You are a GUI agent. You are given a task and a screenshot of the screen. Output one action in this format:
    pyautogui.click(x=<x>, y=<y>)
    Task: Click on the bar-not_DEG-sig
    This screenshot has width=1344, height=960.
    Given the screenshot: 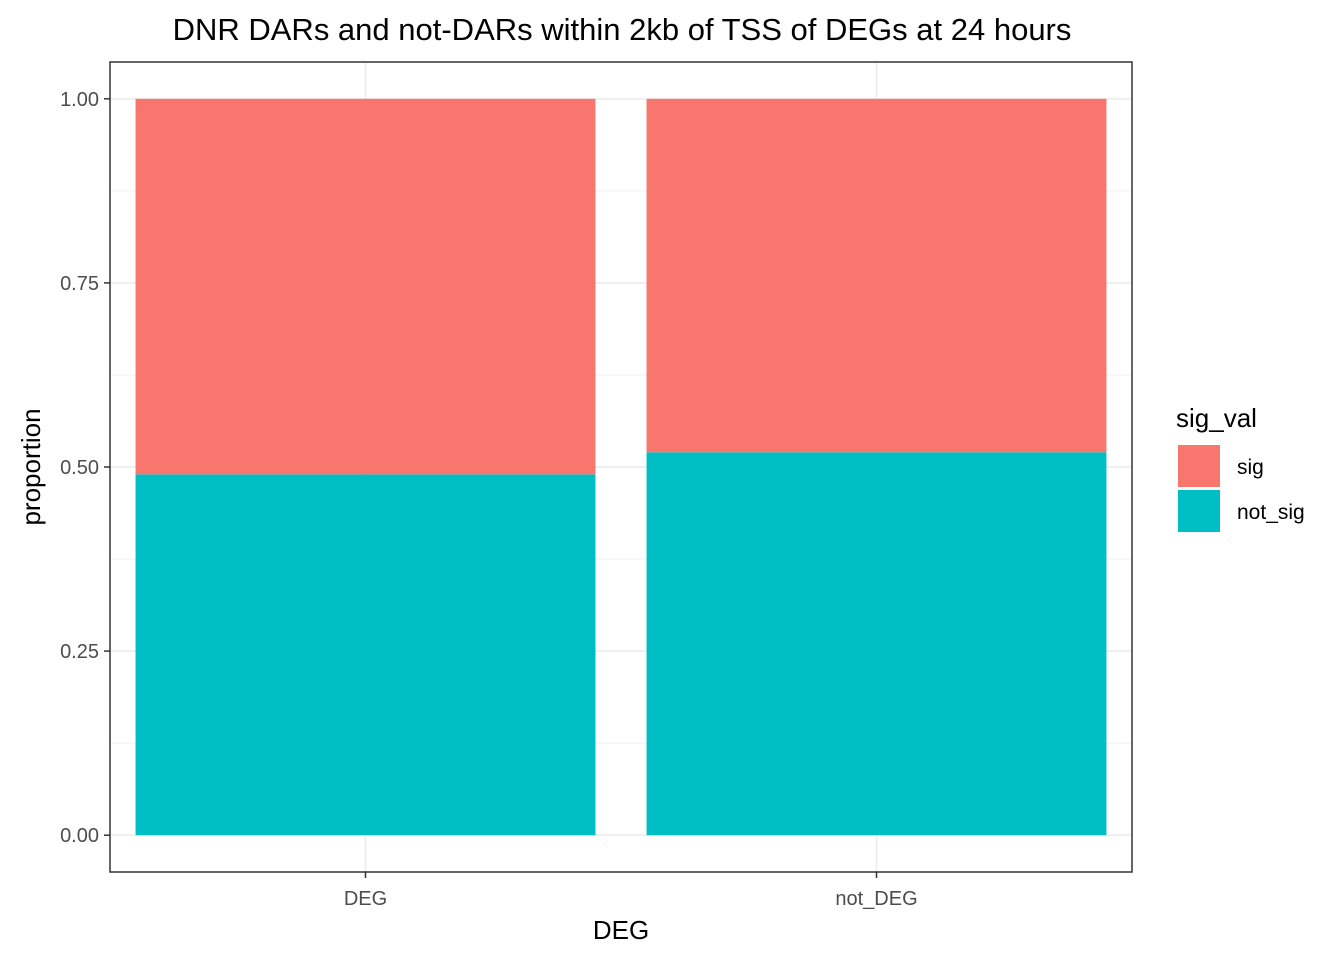 What is the action you would take?
    pyautogui.click(x=876, y=275)
    